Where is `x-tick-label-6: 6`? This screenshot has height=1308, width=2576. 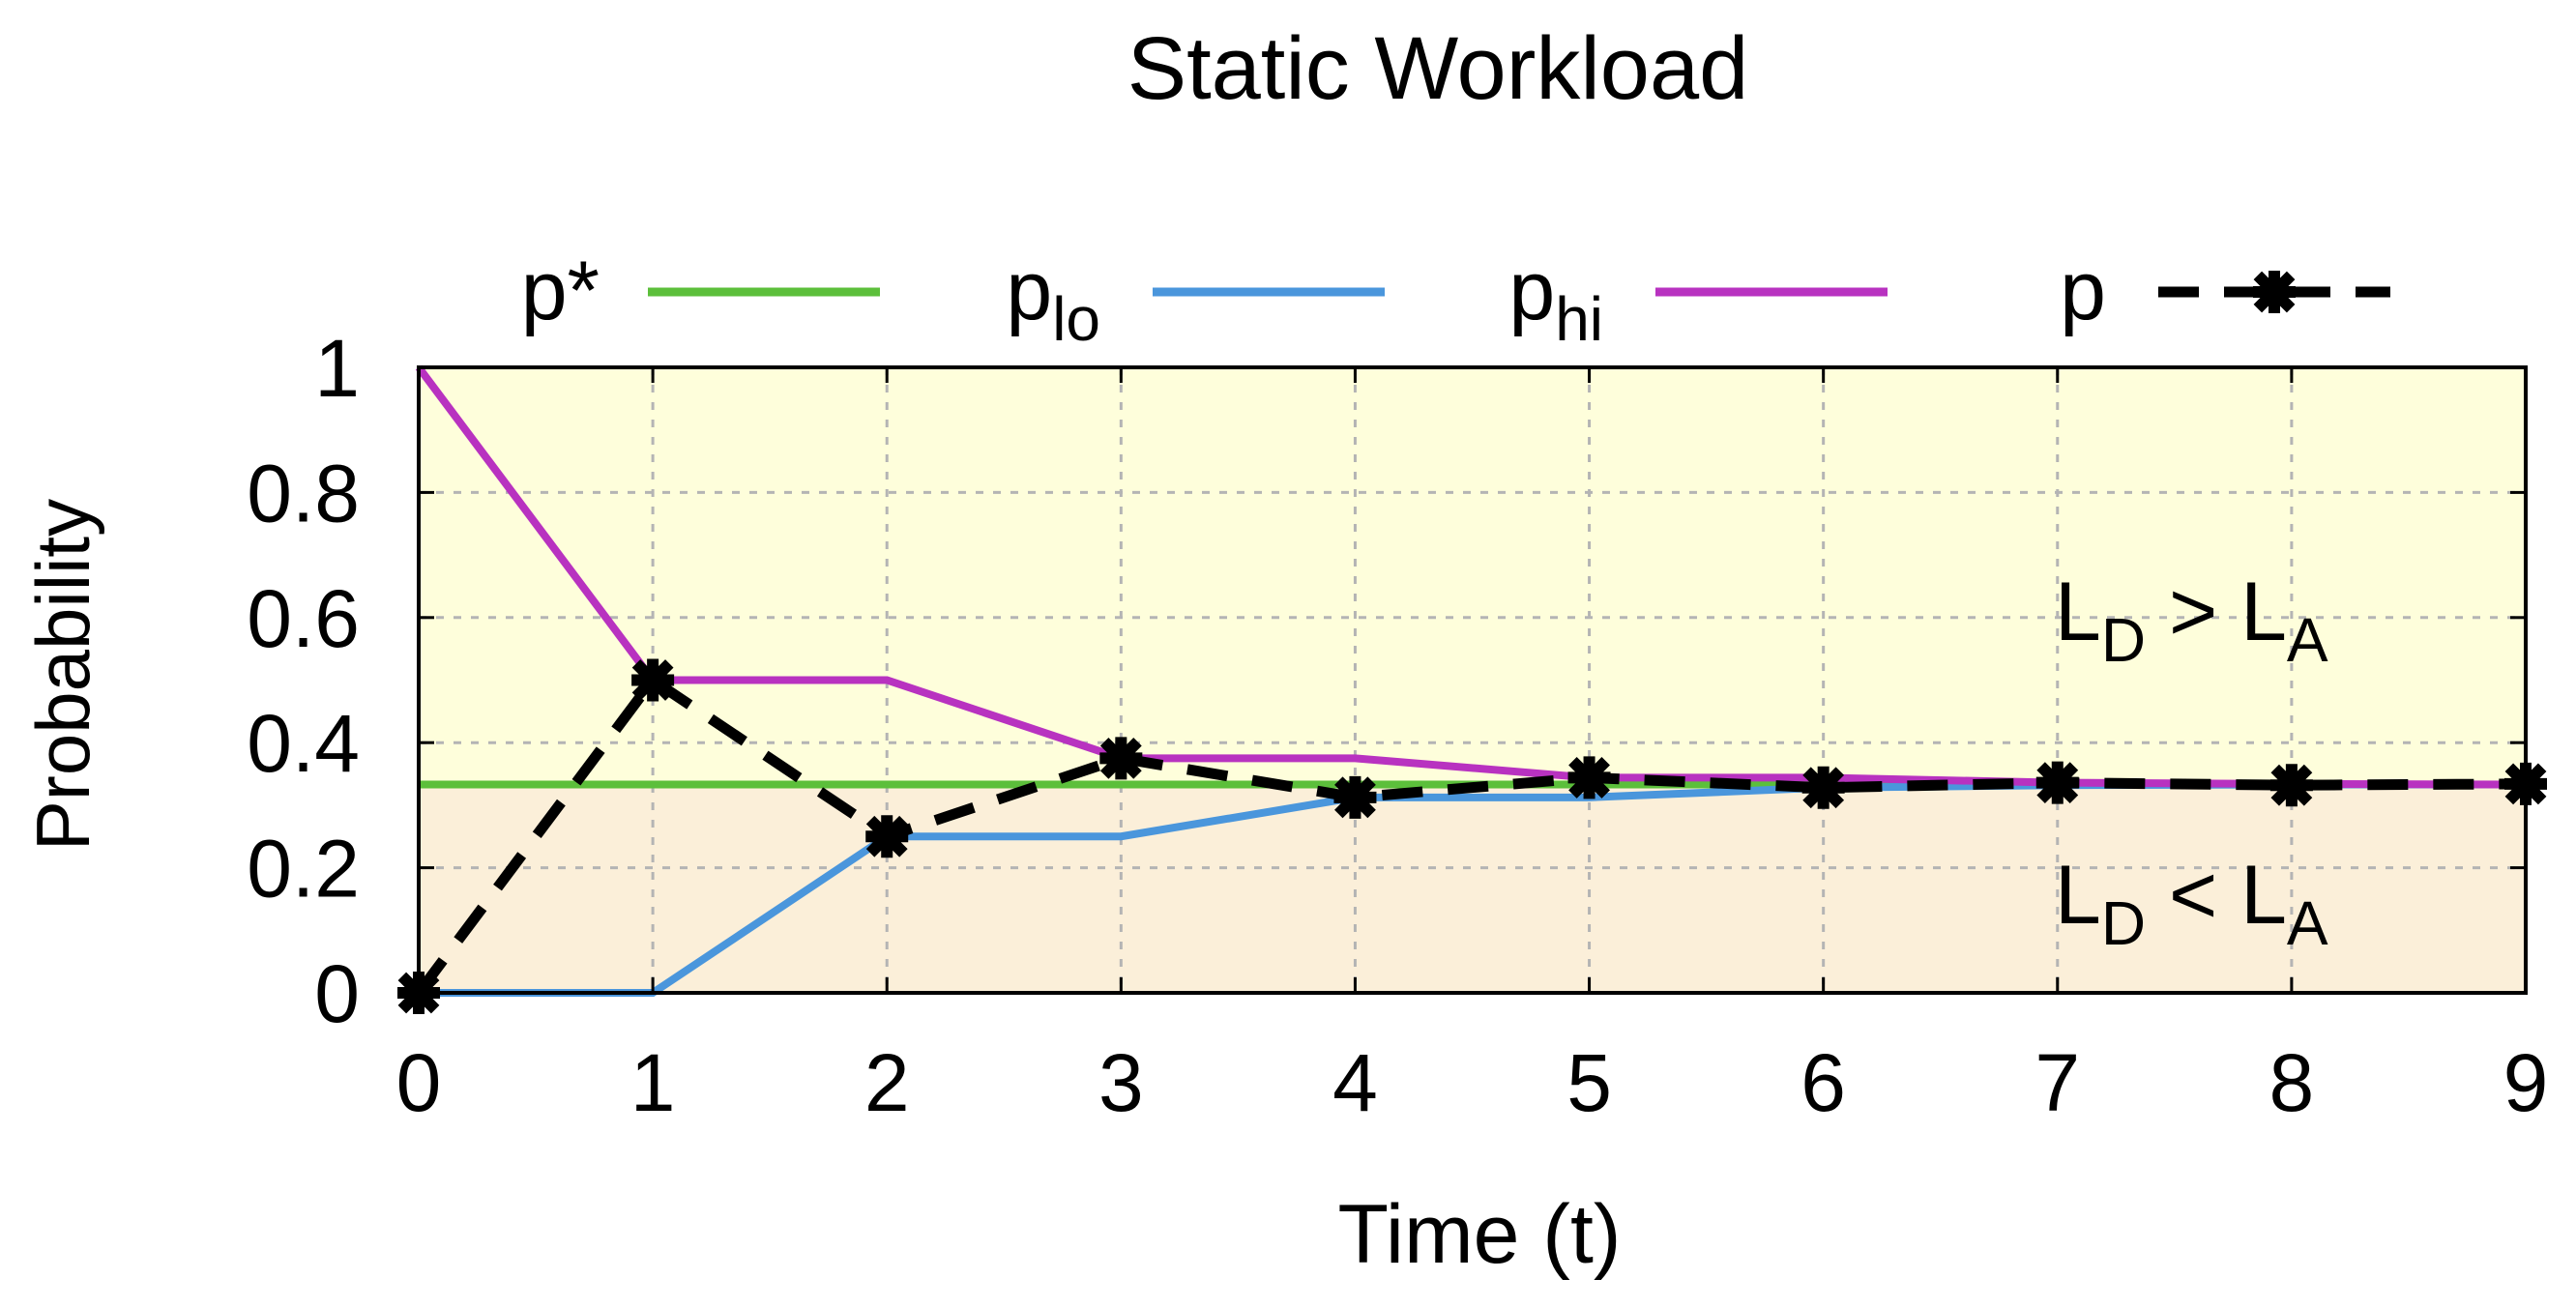 x-tick-label-6: 6 is located at coordinates (1823, 1083).